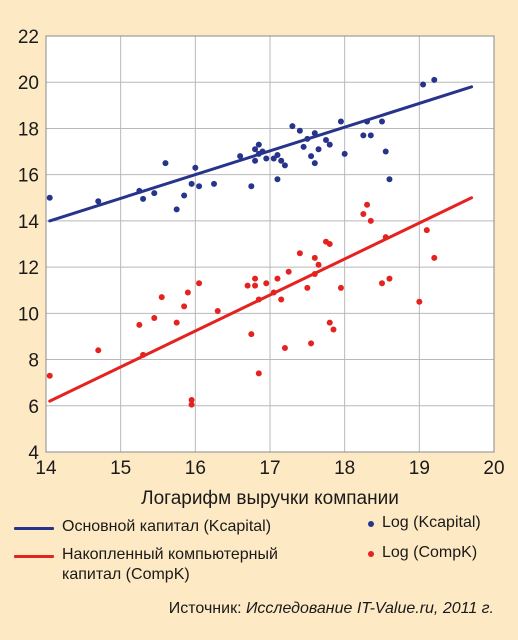 The image size is (518, 640). I want to click on x-tick-label: 17, so click(269, 468).